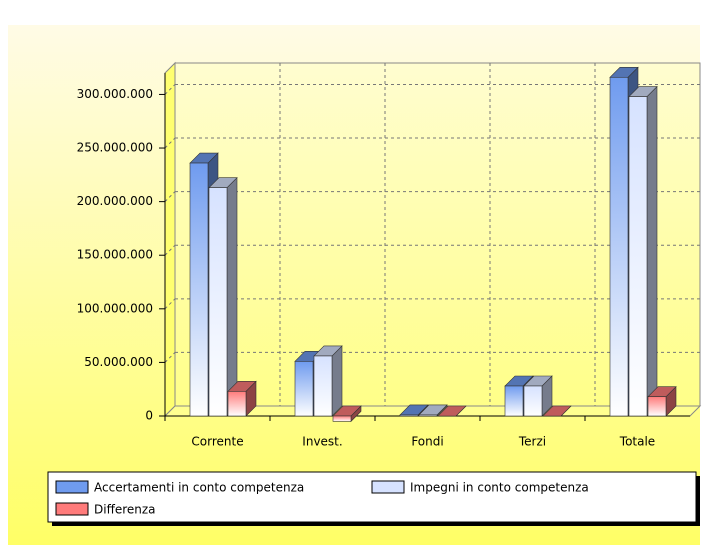 Image resolution: width=712 pixels, height=551 pixels. Describe the element at coordinates (372, 497) in the screenshot. I see `legend` at that location.